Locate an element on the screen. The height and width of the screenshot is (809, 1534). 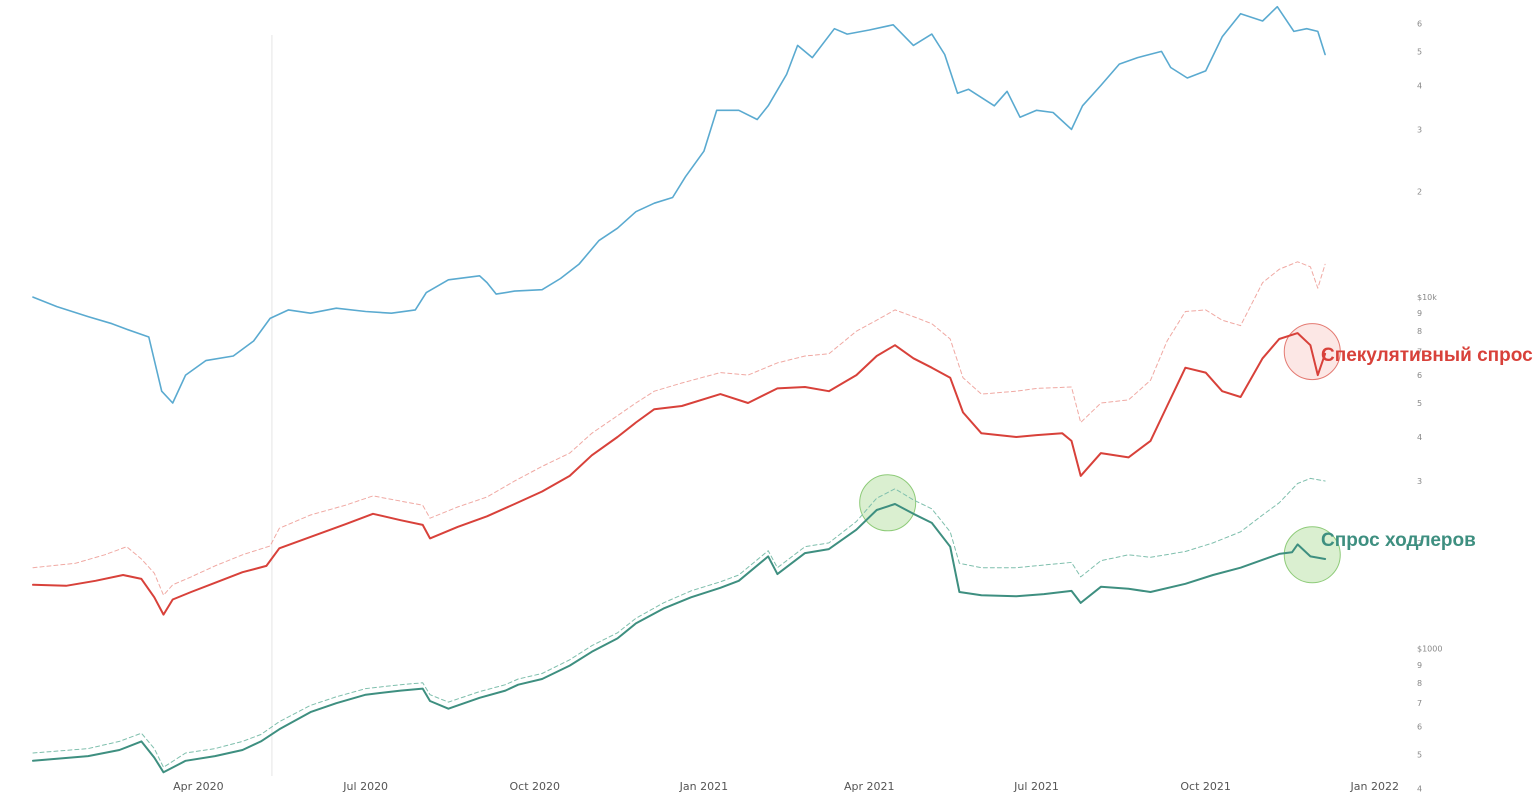
x-tick-label: Jan 2021 is located at coordinates (703, 786).